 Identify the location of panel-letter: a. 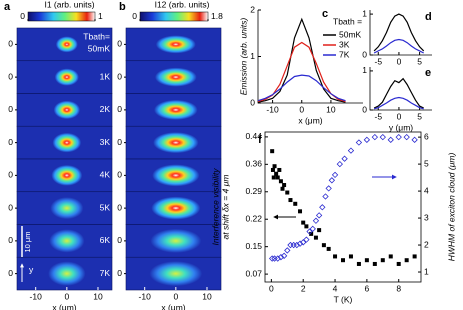
(7, 7).